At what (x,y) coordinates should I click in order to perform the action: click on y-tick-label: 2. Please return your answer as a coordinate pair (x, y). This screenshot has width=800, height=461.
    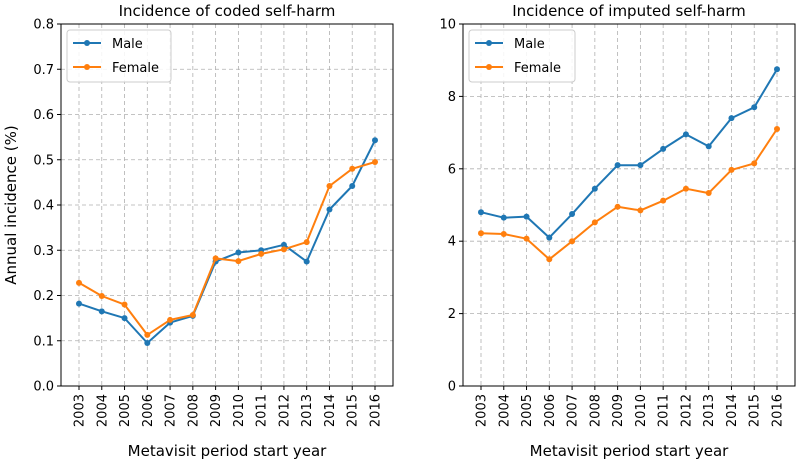
    Looking at the image, I should click on (452, 314).